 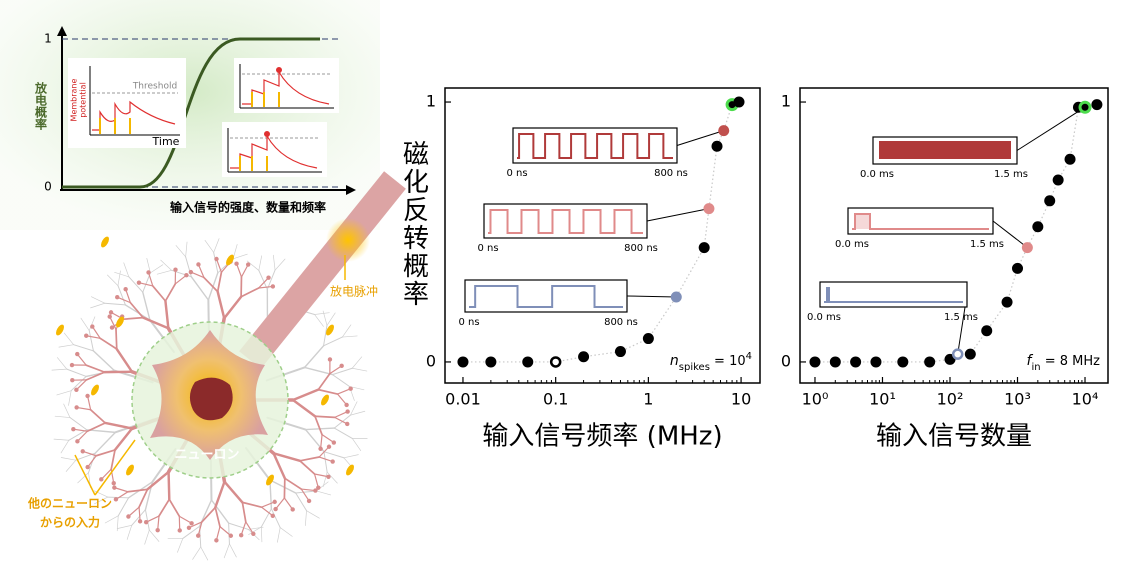 I want to click on pulse-label: 放电脉冲, so click(x=354, y=291).